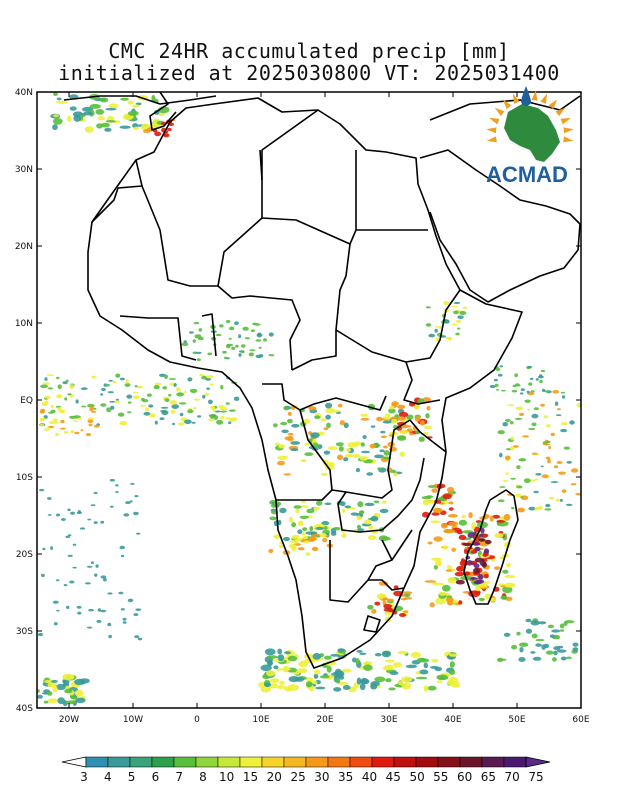  Describe the element at coordinates (526, 96) in the screenshot. I see `water-drop-icon` at that location.